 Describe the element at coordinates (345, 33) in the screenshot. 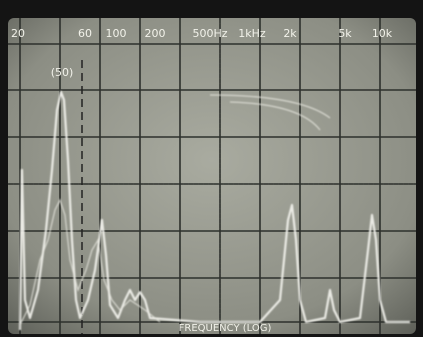

I see `freq-label: 5k` at that location.